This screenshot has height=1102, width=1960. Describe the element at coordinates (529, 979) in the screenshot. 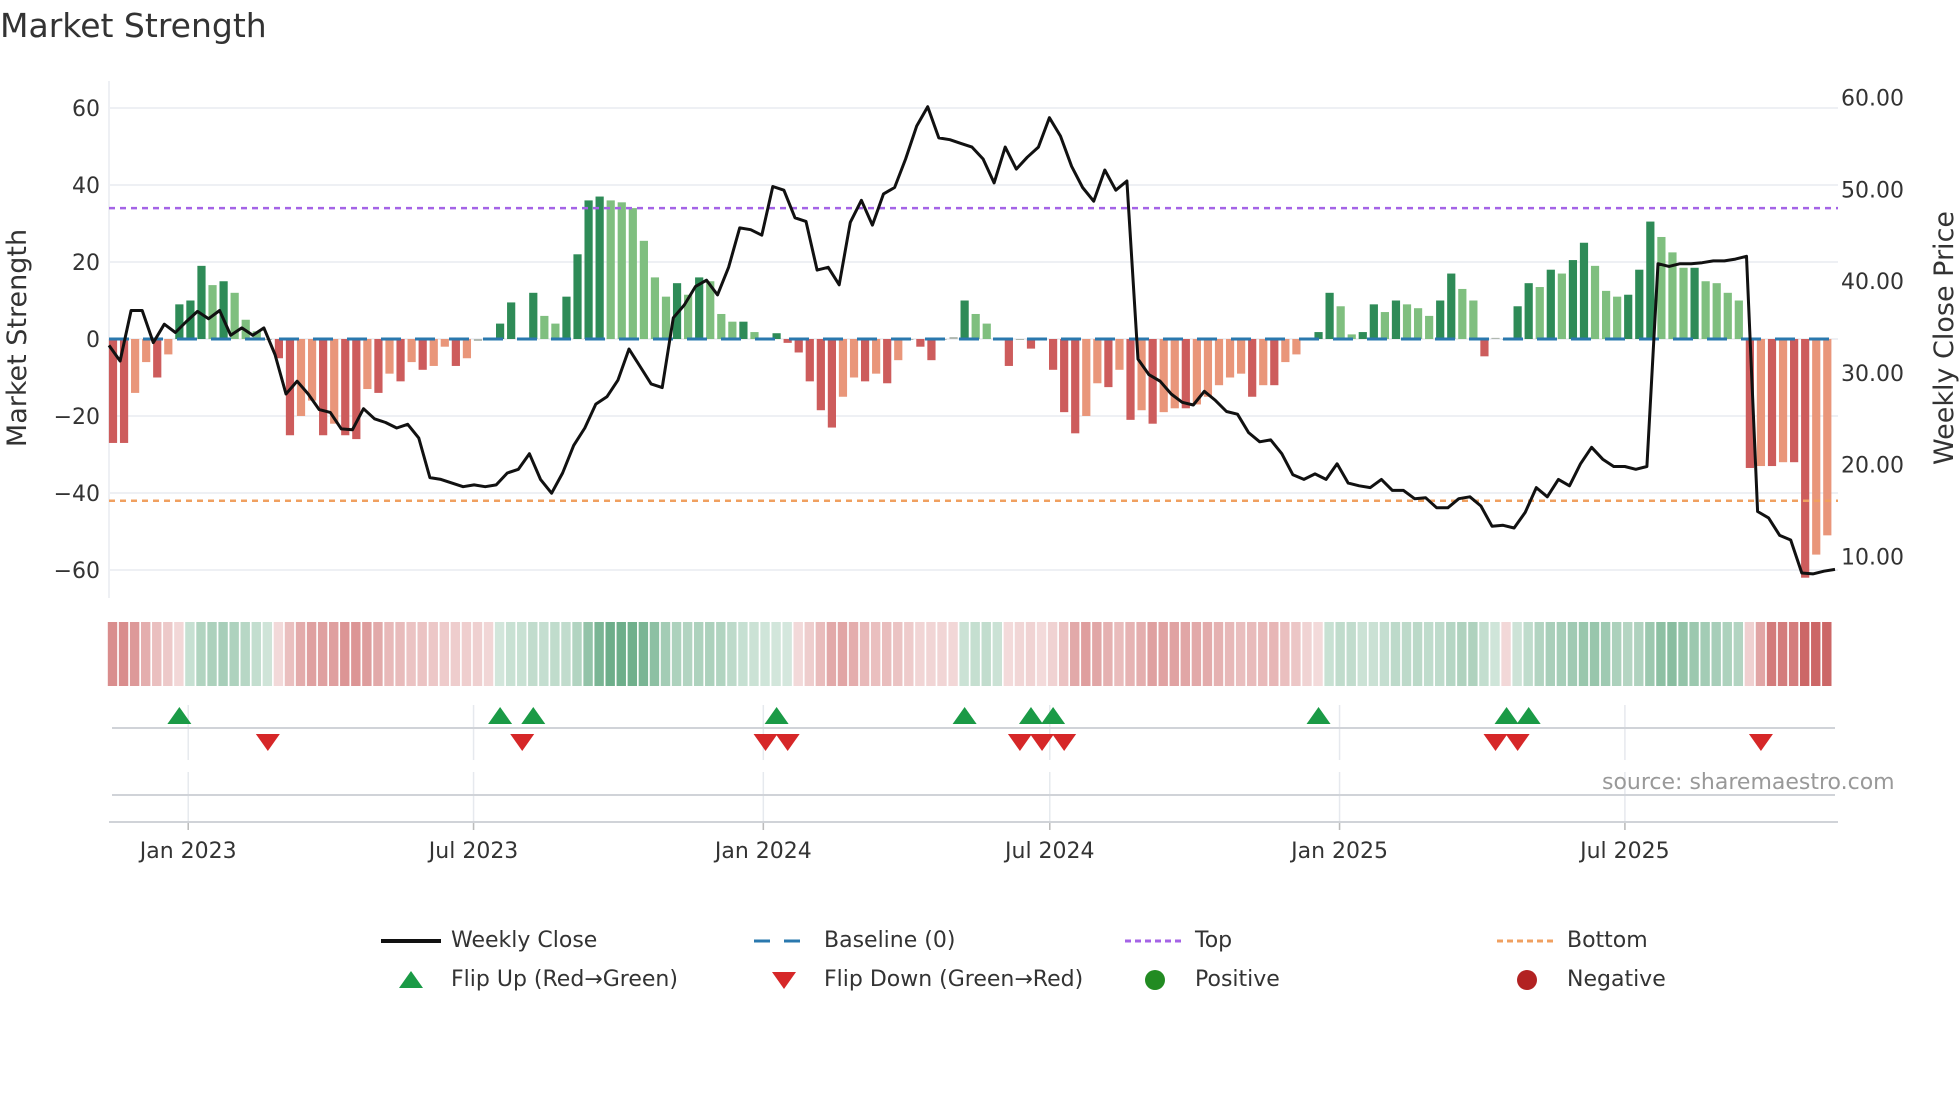

I see `legend-flip-up: Flip Up (Red→Green)` at that location.